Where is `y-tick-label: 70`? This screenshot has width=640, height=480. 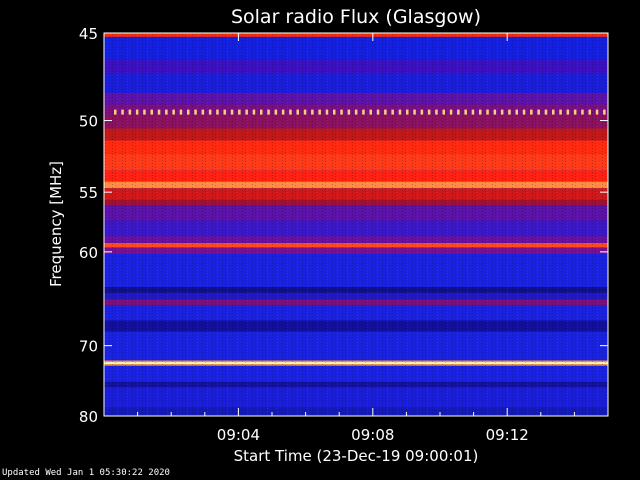
y-tick-label: 70 is located at coordinates (88, 347).